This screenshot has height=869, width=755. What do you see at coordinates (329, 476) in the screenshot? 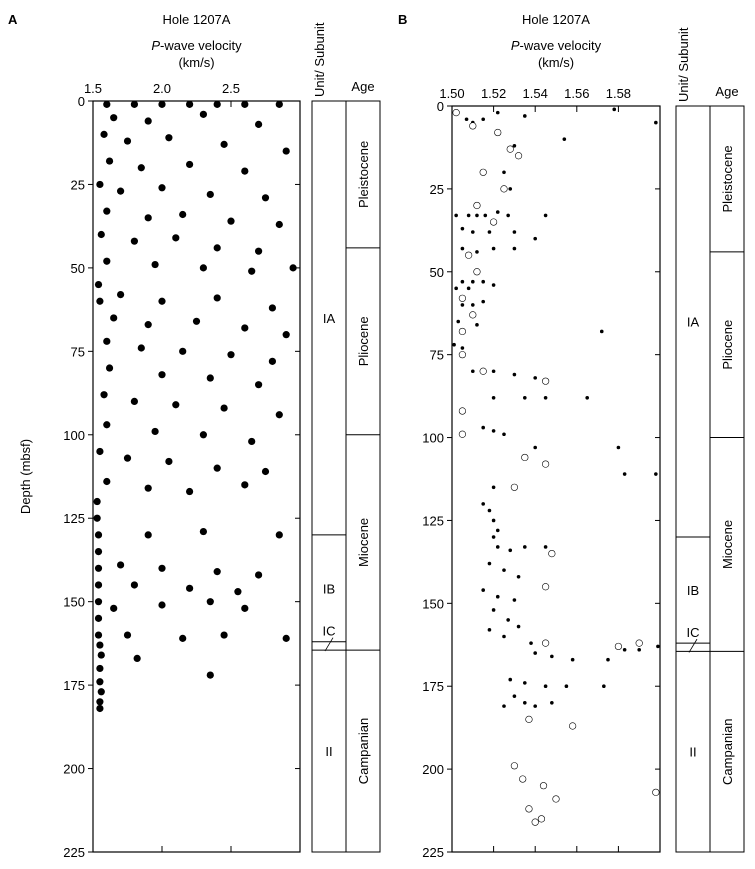
I see `unit-column` at bounding box center [329, 476].